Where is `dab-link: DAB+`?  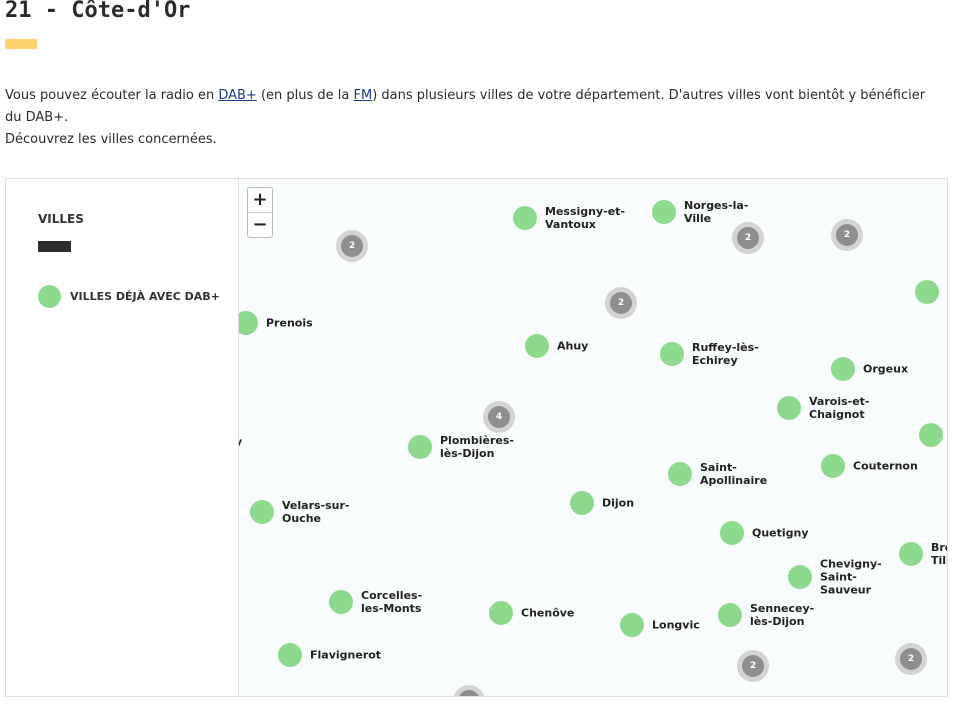
dab-link: DAB+ is located at coordinates (237, 95).